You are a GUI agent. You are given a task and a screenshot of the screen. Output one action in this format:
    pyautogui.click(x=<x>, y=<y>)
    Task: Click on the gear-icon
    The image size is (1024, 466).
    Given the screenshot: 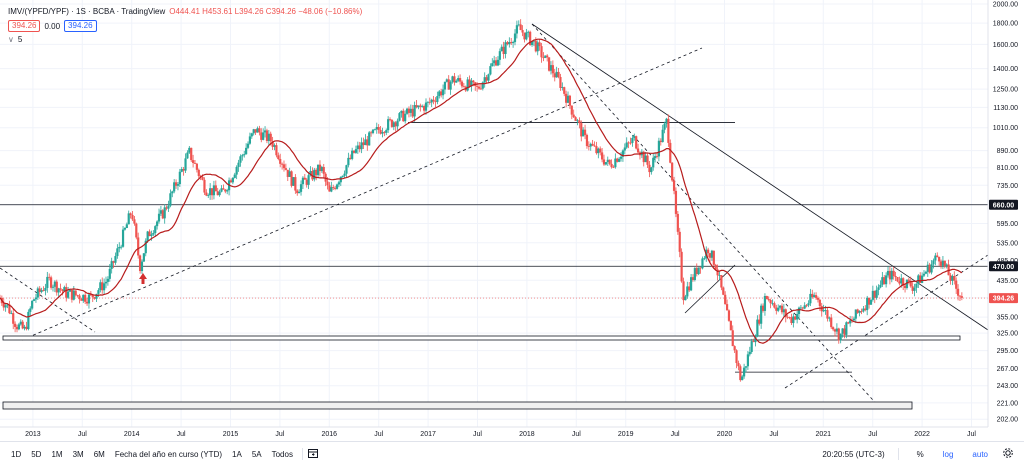 What is the action you would take?
    pyautogui.click(x=1008, y=454)
    